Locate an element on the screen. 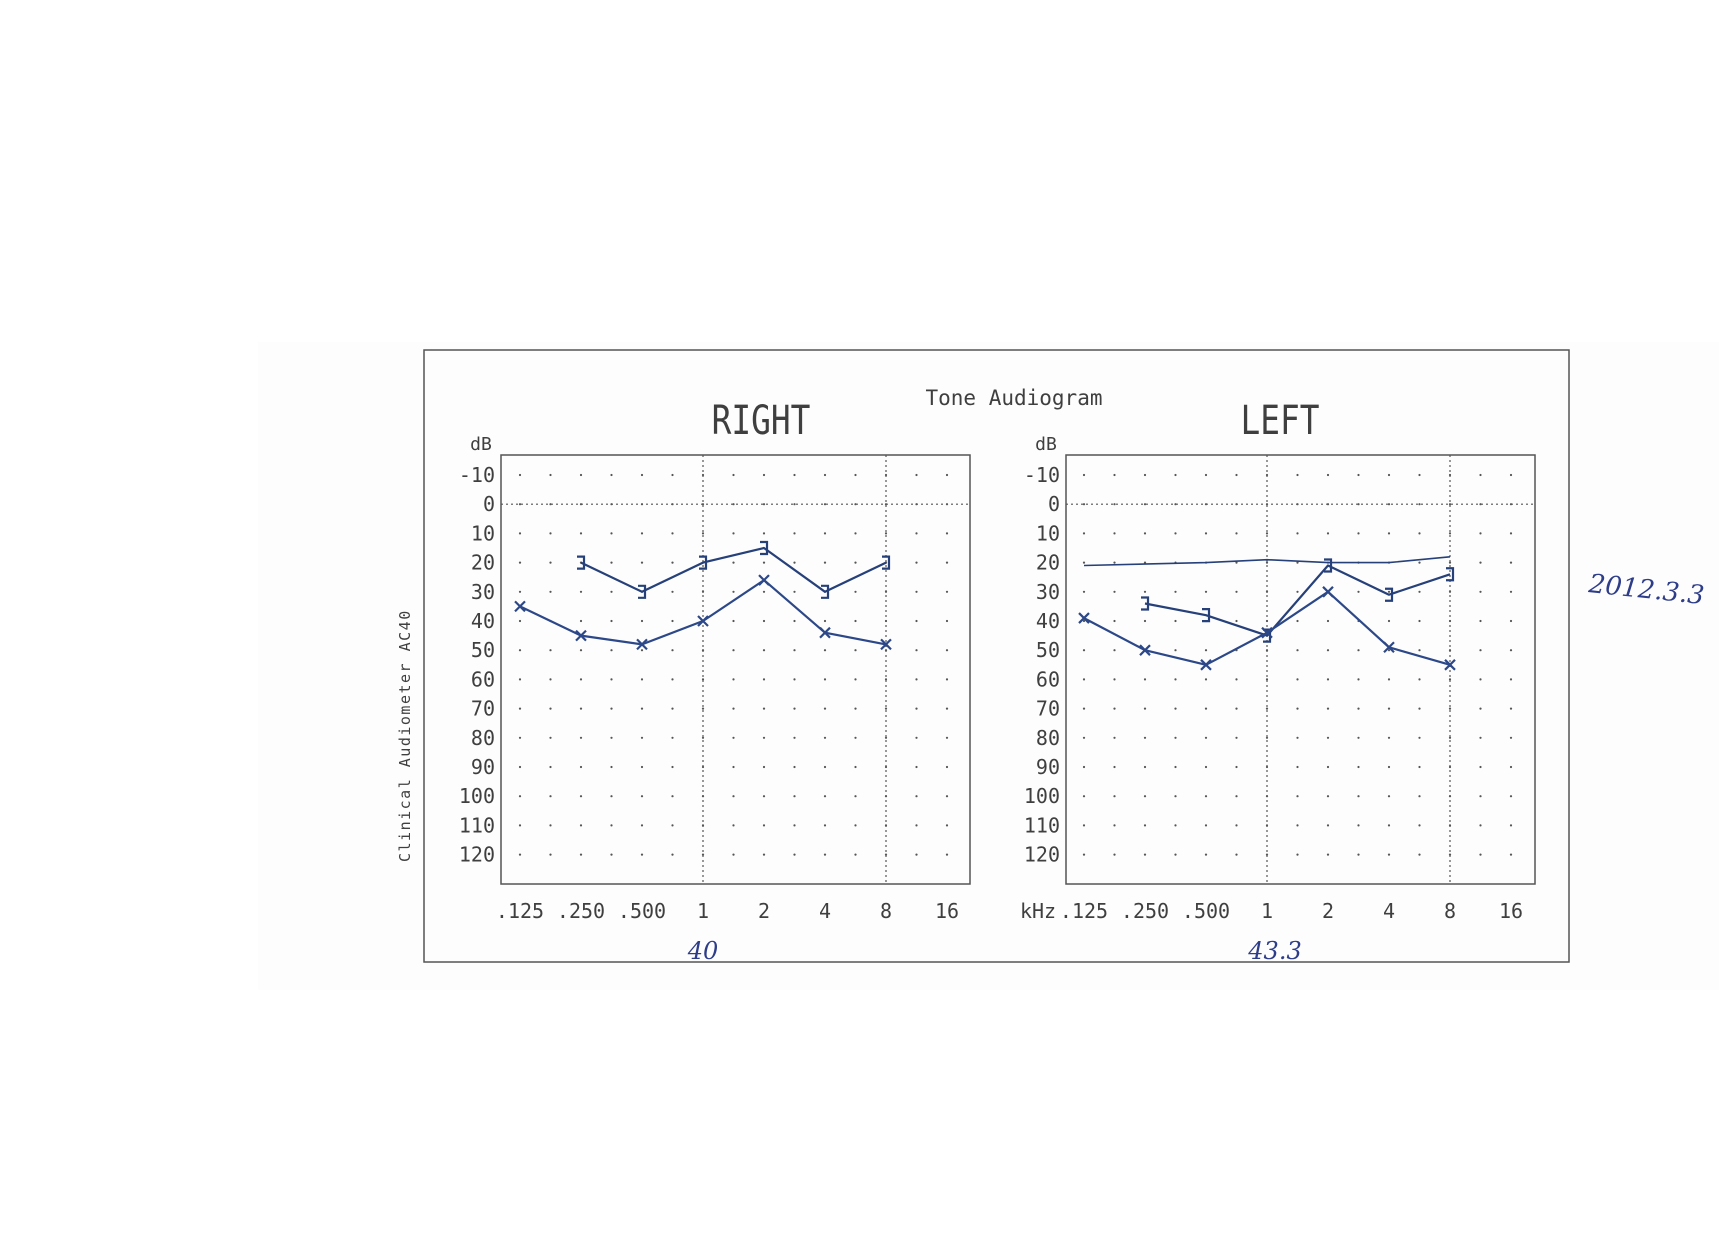 The height and width of the screenshot is (1240, 1719). right-ytick-label: 80 is located at coordinates (483, 738).